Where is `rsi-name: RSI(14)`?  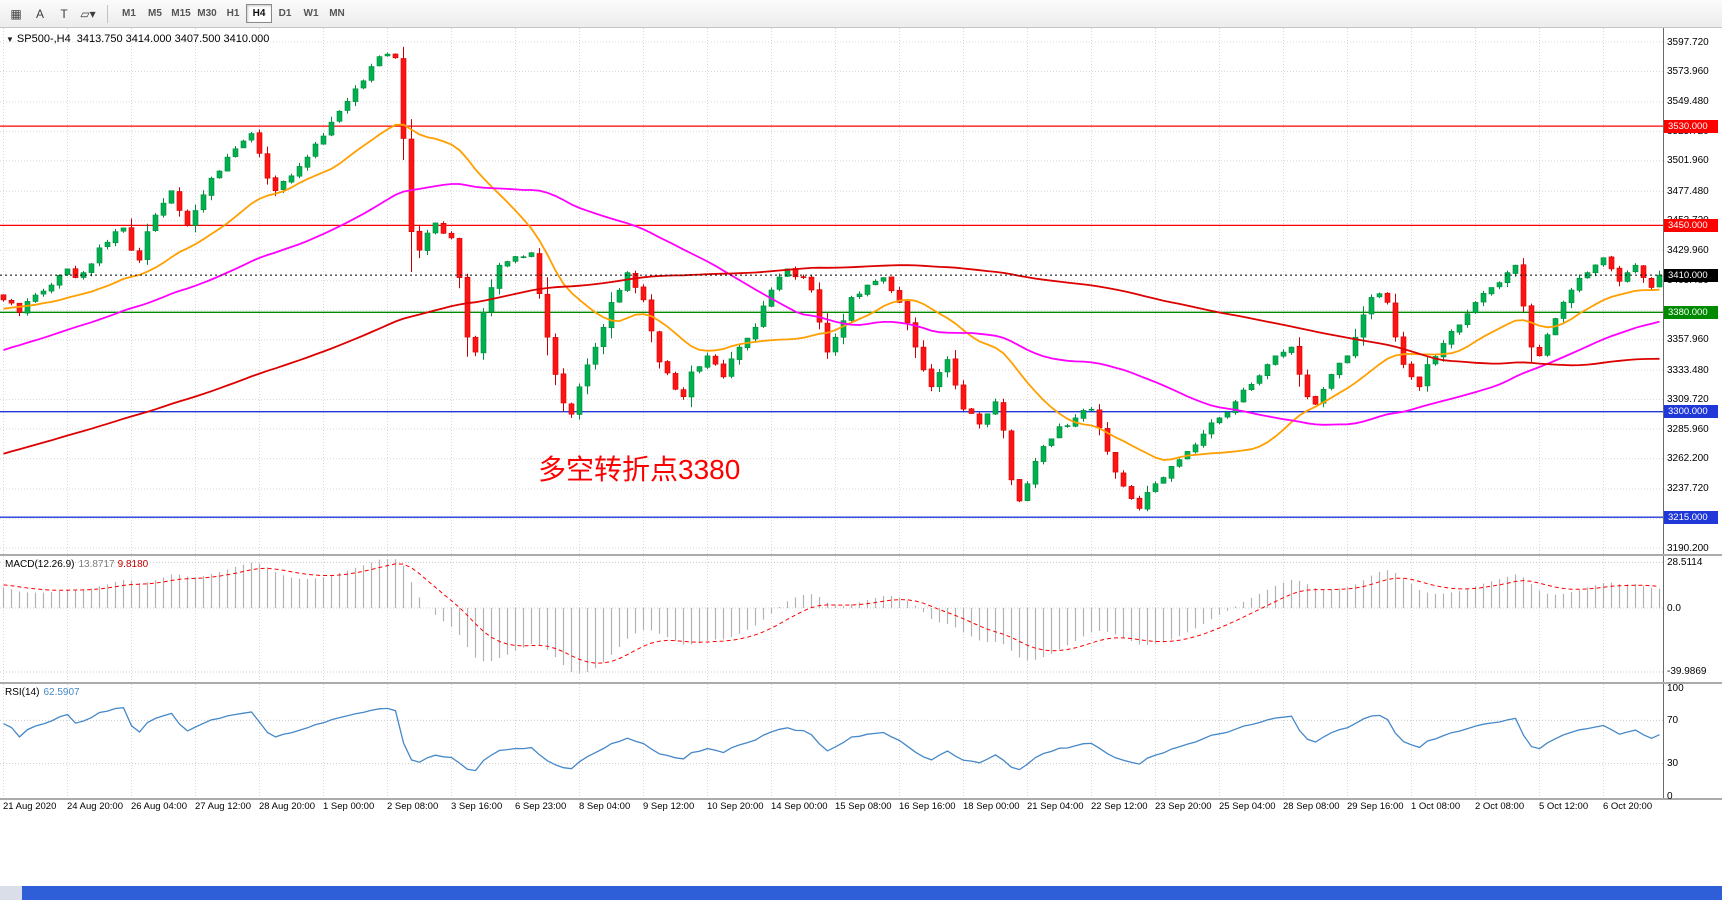 rsi-name: RSI(14) is located at coordinates (22, 692).